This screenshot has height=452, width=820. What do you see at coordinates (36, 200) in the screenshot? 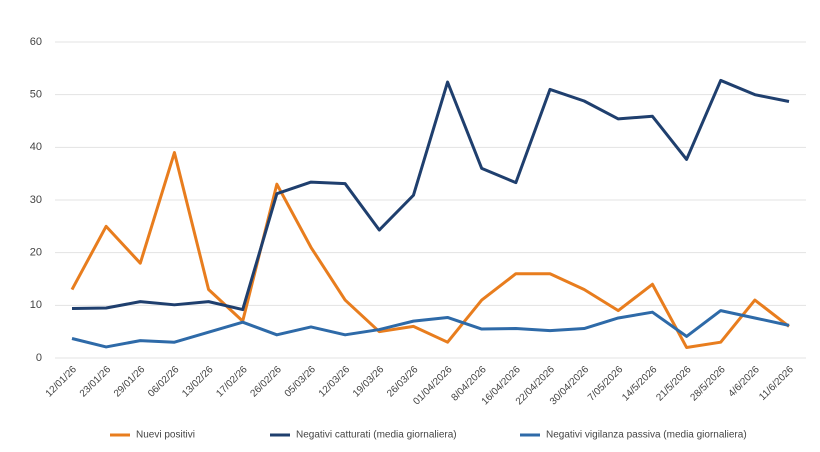
I see `y-tick-label: 30` at bounding box center [36, 200].